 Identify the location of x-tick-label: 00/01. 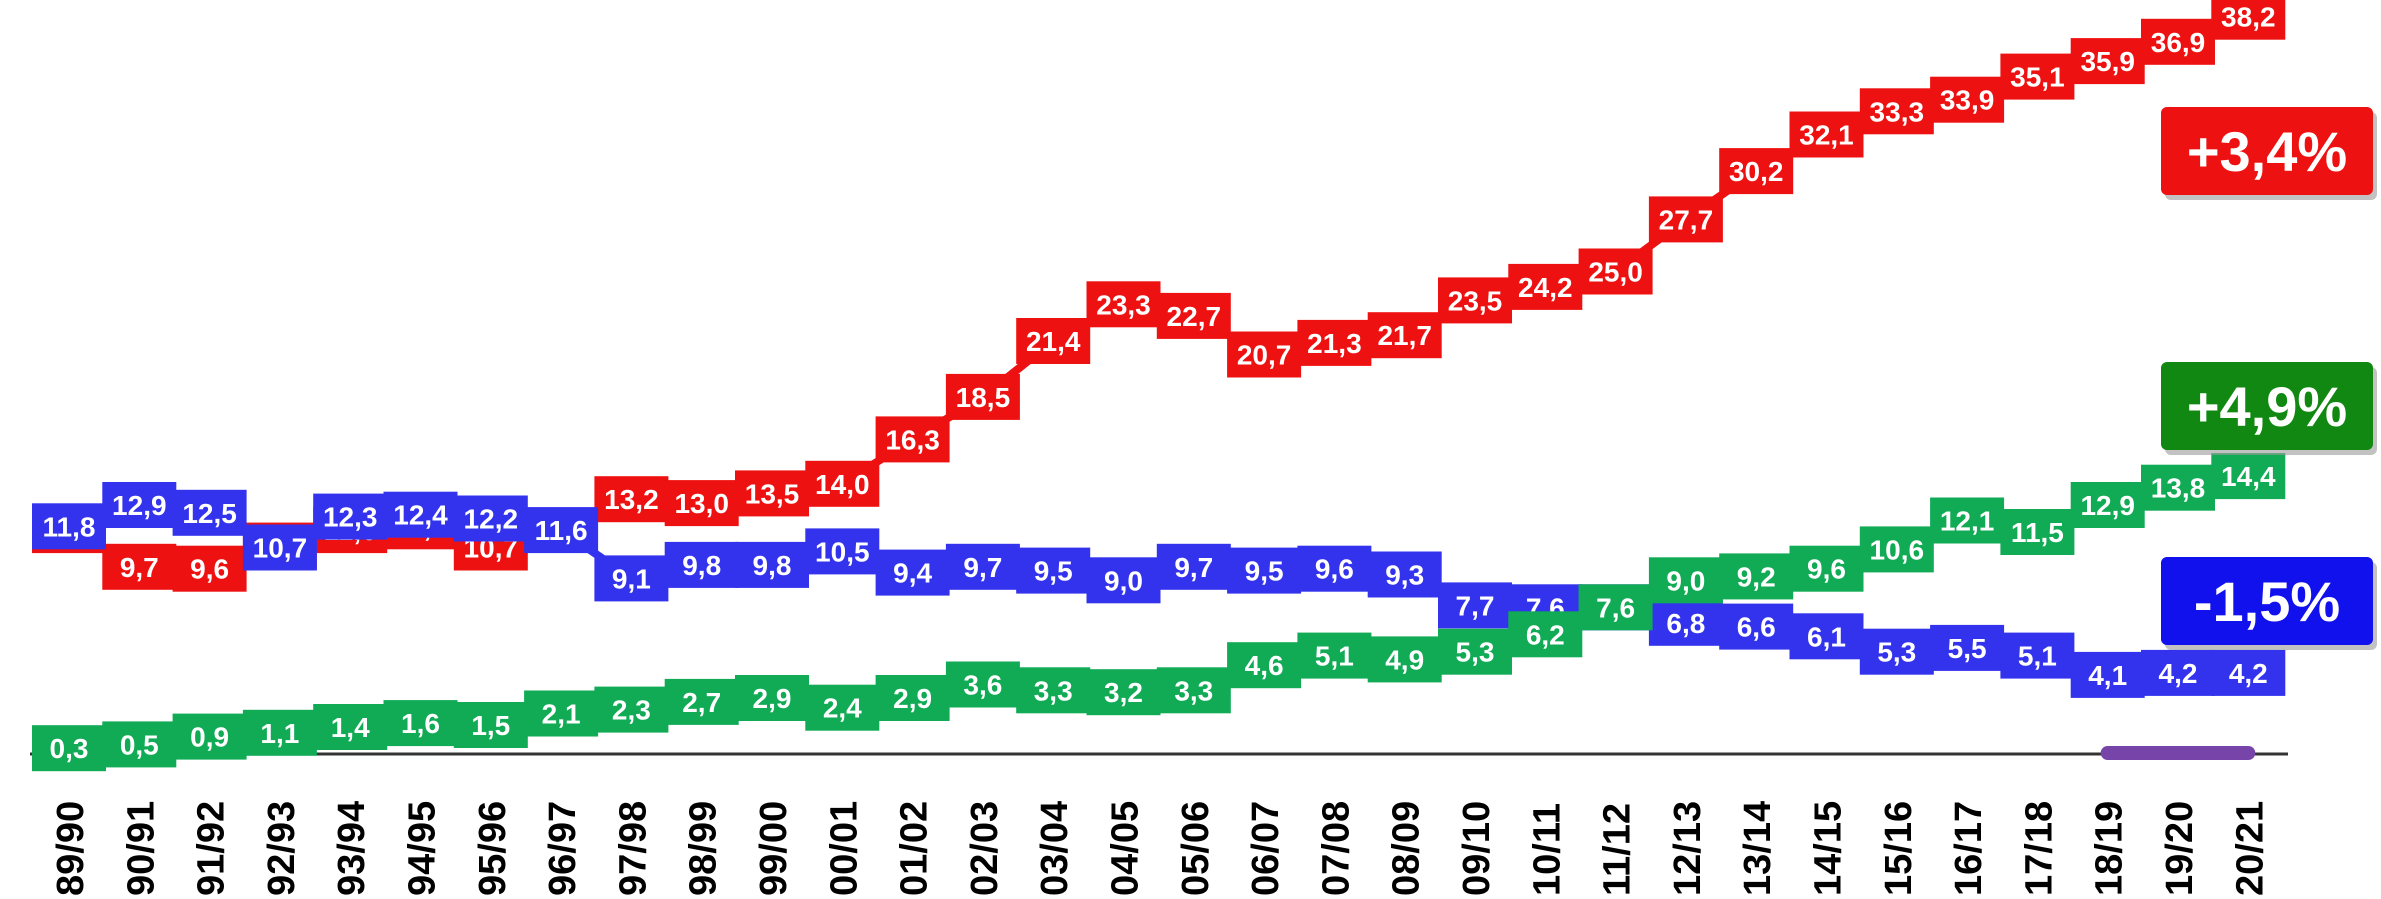
(844, 848).